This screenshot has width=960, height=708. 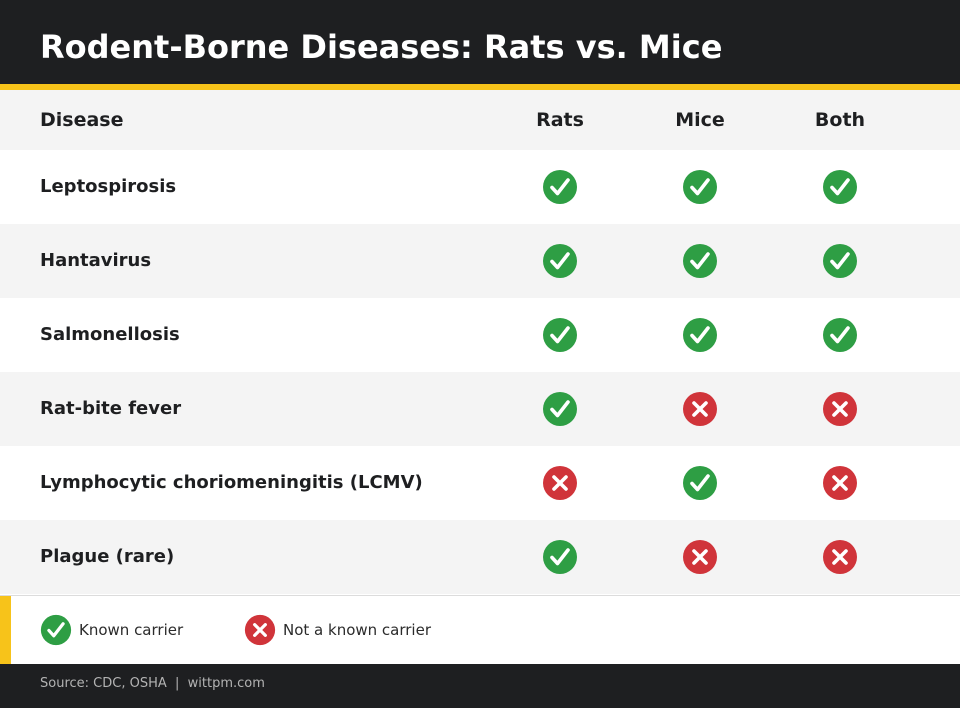 I want to click on header: Rodent-Borne Diseases: Rats vs. Mice, so click(x=480, y=42).